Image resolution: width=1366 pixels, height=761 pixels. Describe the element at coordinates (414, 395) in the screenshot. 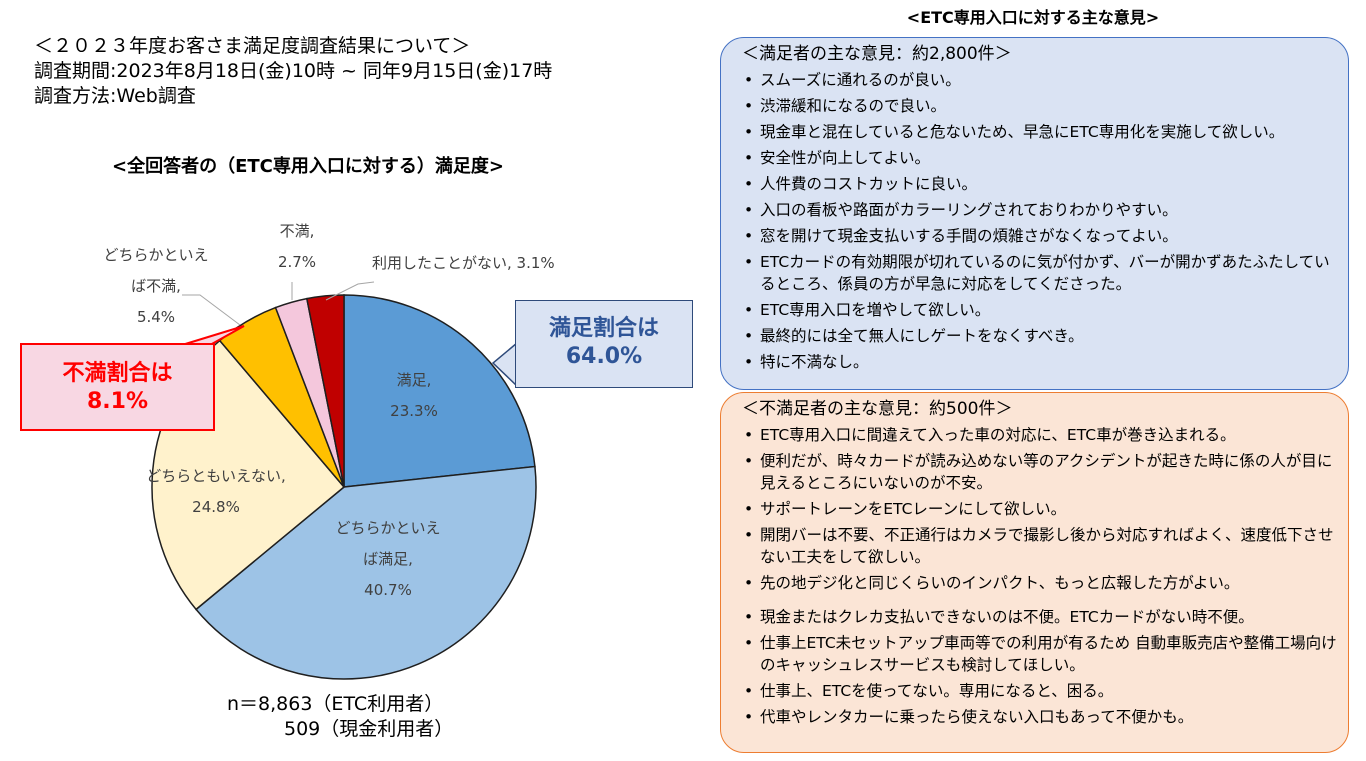

I see `pie-slice-label: 満足, 23.3%` at that location.